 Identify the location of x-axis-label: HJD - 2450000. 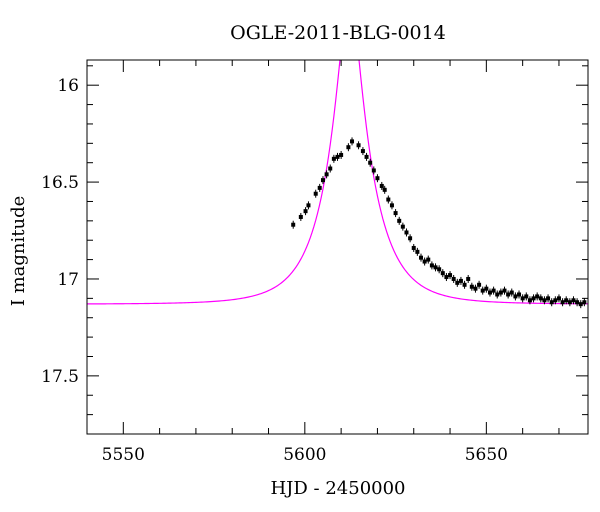
(337, 488).